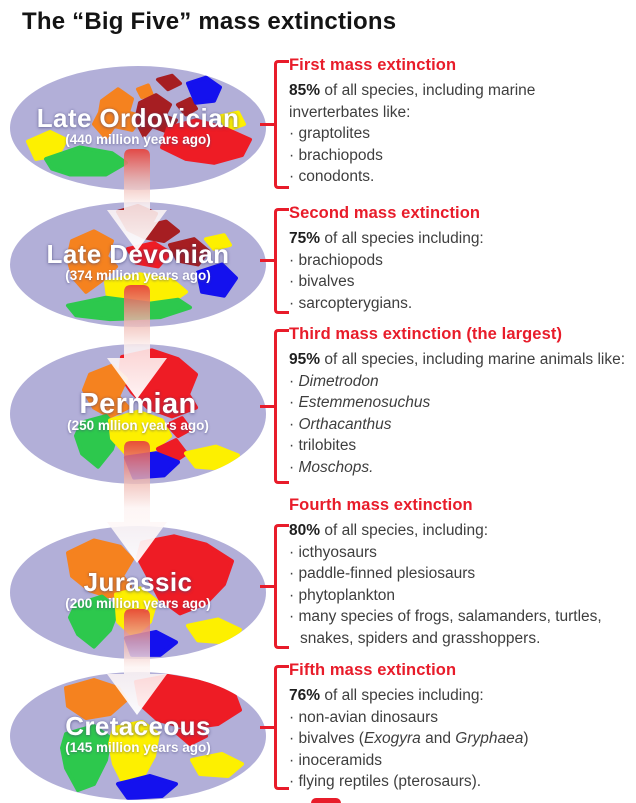 The image size is (636, 803). What do you see at coordinates (326, 281) in the screenshot?
I see `bullet-text: bivalves` at bounding box center [326, 281].